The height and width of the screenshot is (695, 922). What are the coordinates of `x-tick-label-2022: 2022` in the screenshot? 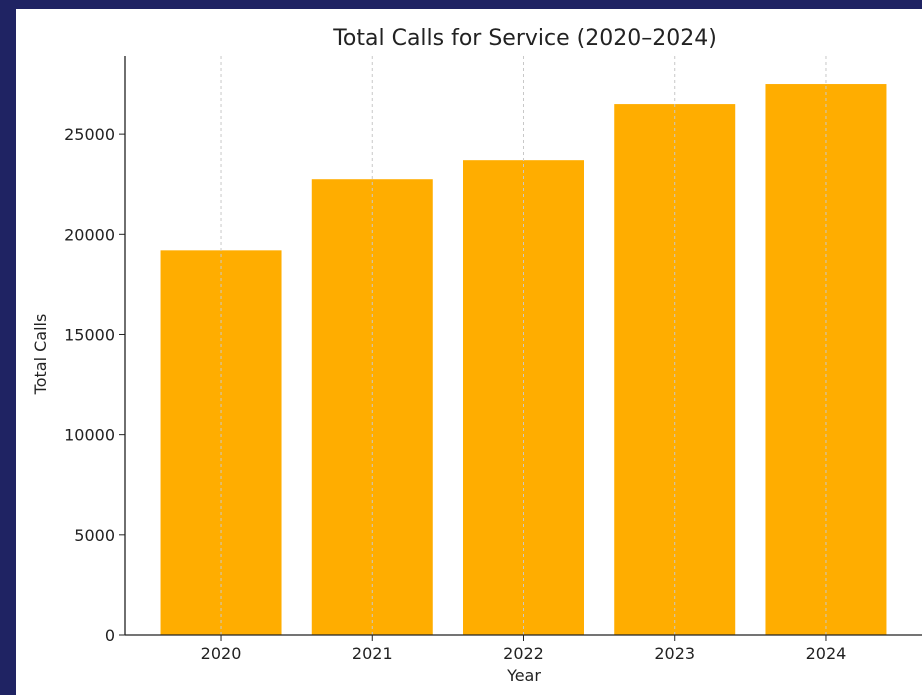 It's located at (523, 653).